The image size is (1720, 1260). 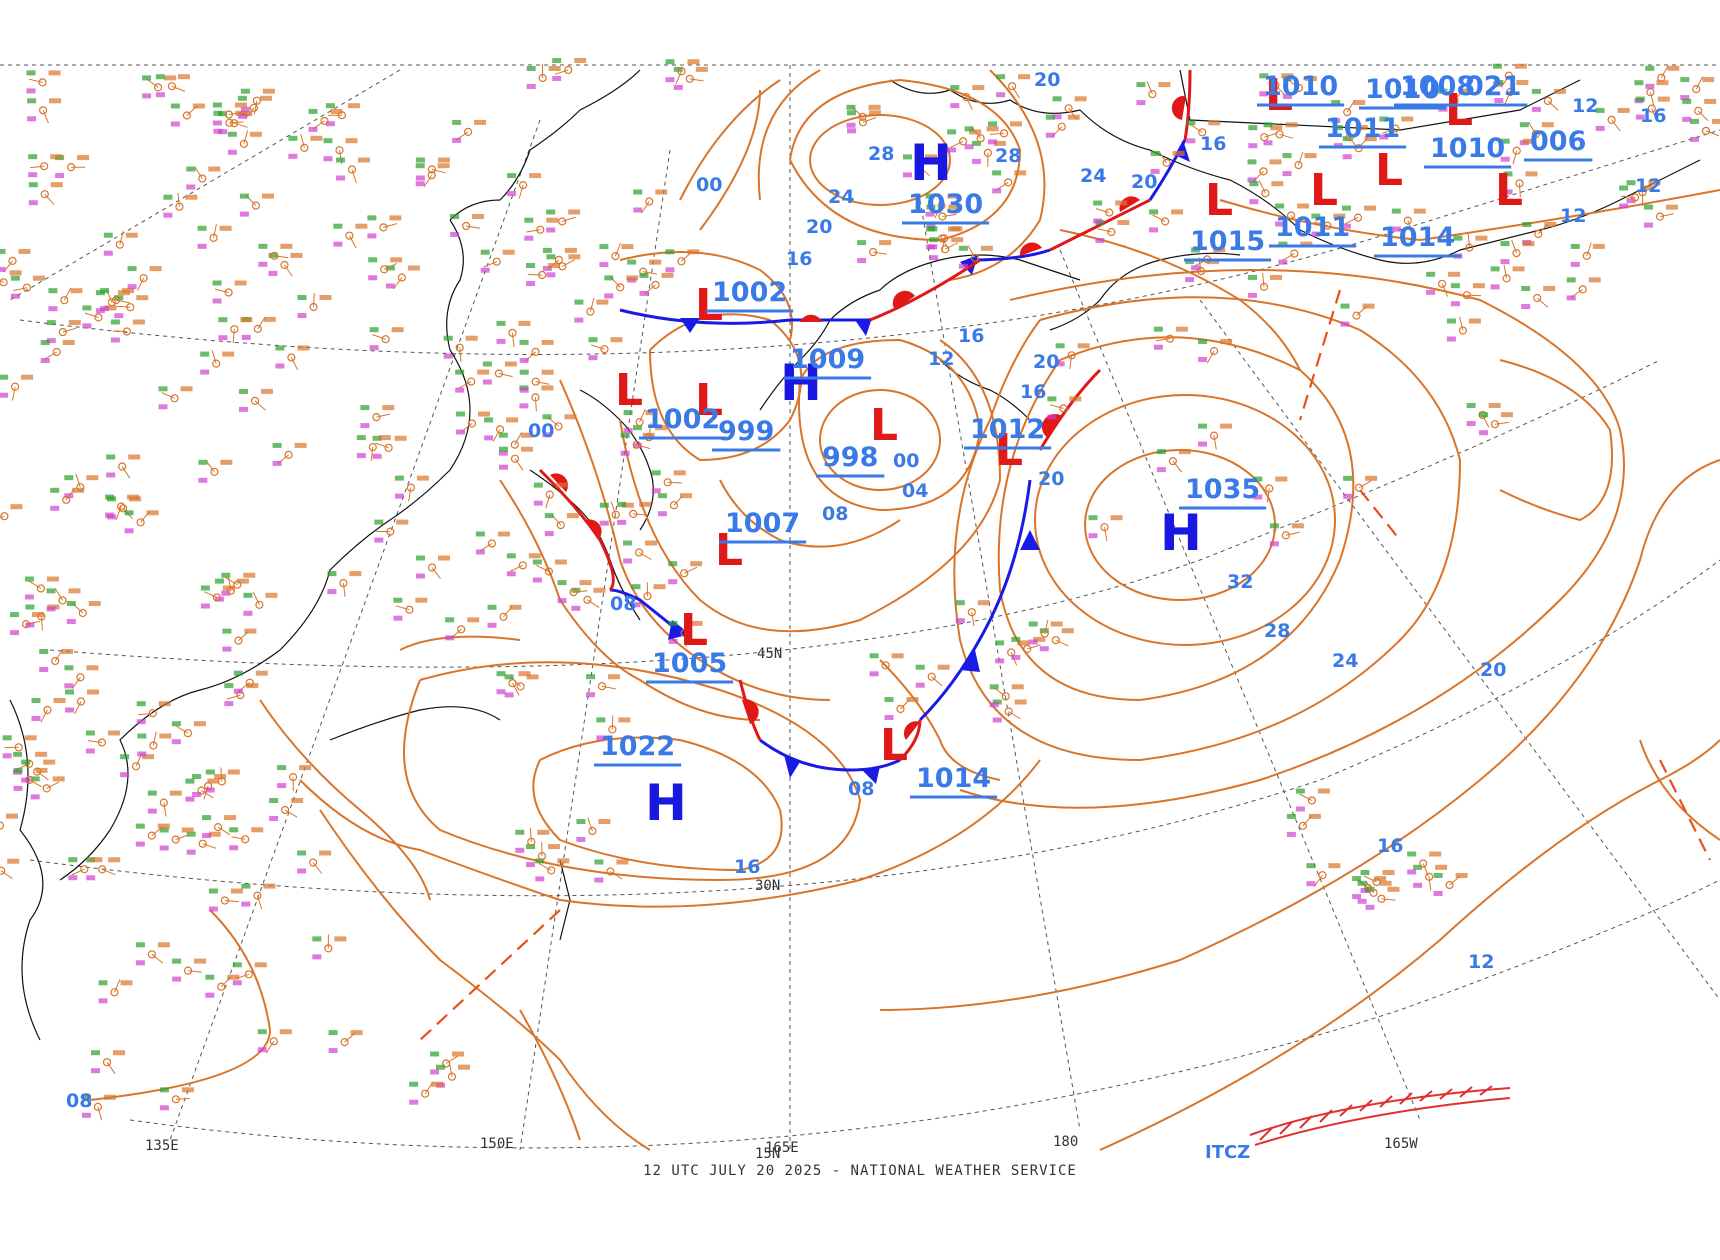 I want to click on cold-front-barb, so click(x=970, y=661).